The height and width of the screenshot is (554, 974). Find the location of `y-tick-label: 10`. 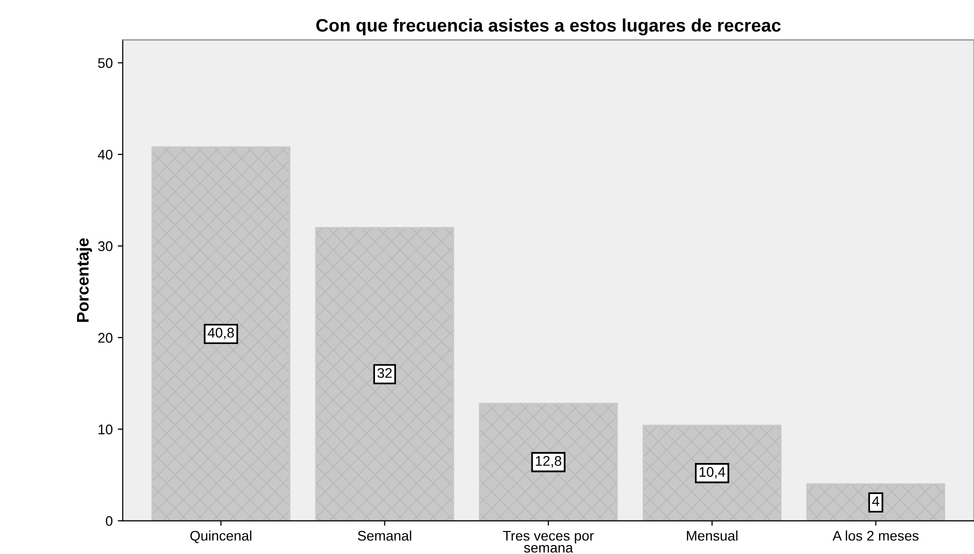

y-tick-label: 10 is located at coordinates (105, 429).